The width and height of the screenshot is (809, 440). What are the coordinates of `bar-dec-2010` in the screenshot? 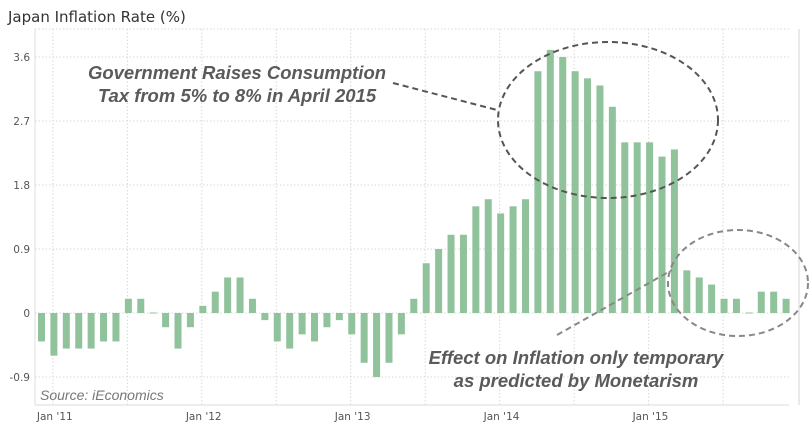 It's located at (41, 327).